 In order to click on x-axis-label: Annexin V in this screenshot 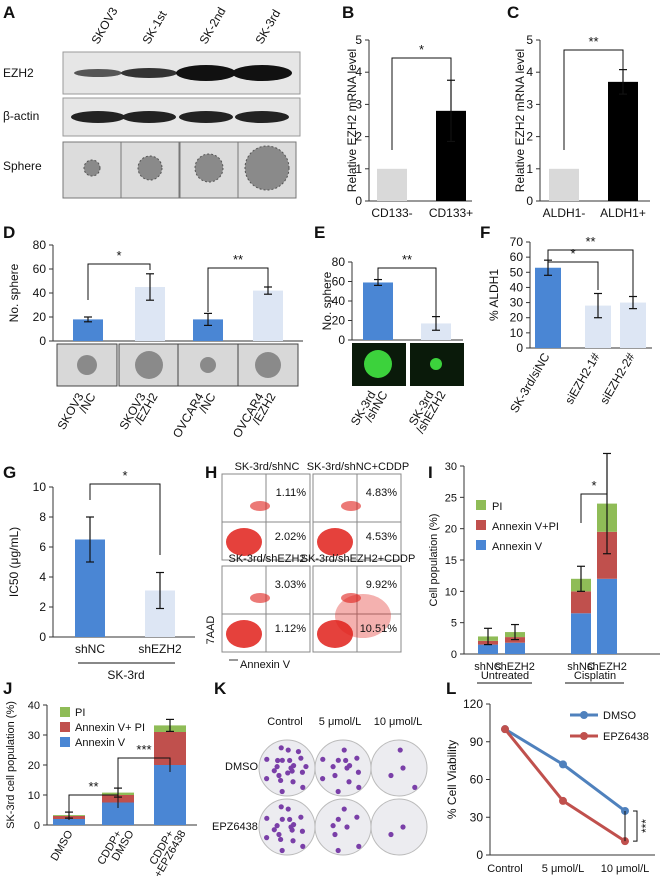, I will do `click(265, 665)`.